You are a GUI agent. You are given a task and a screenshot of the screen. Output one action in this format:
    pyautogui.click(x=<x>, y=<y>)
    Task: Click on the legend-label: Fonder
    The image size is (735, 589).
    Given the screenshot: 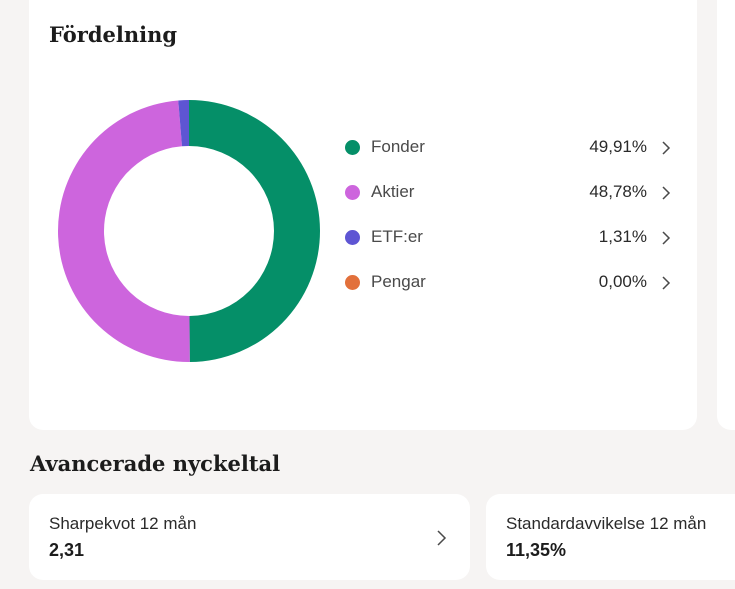 What is the action you would take?
    pyautogui.click(x=398, y=146)
    